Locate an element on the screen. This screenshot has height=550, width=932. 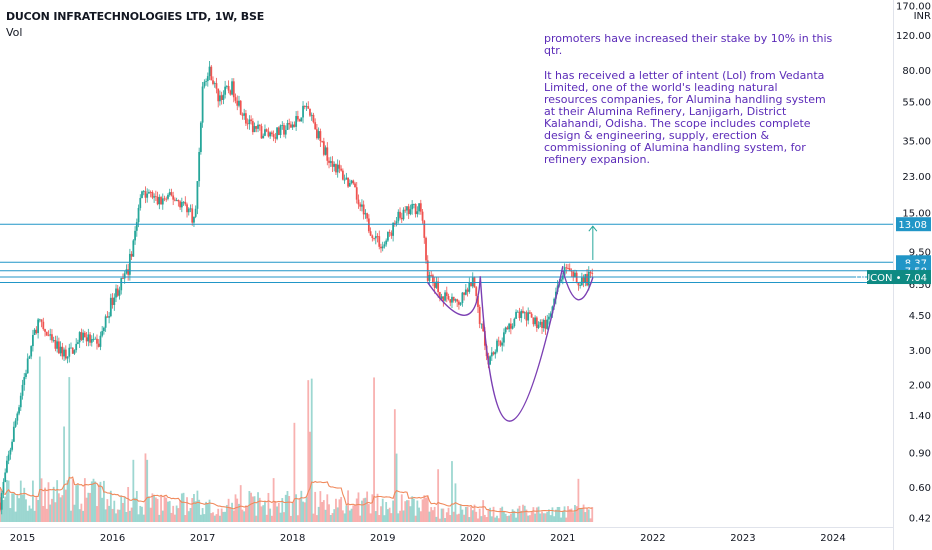
price-badge-label: 13.08 is located at coordinates (912, 225).